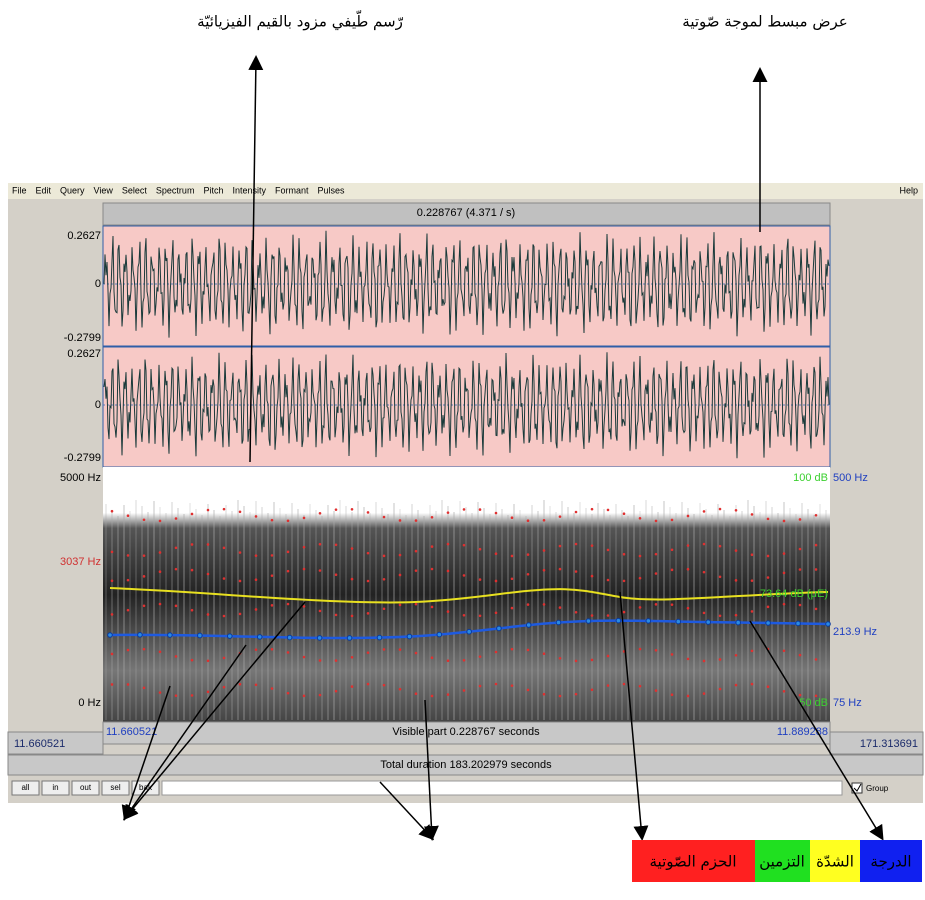 The height and width of the screenshot is (900, 925). What do you see at coordinates (469, 629) in the screenshot?
I see `pitch-points` at bounding box center [469, 629].